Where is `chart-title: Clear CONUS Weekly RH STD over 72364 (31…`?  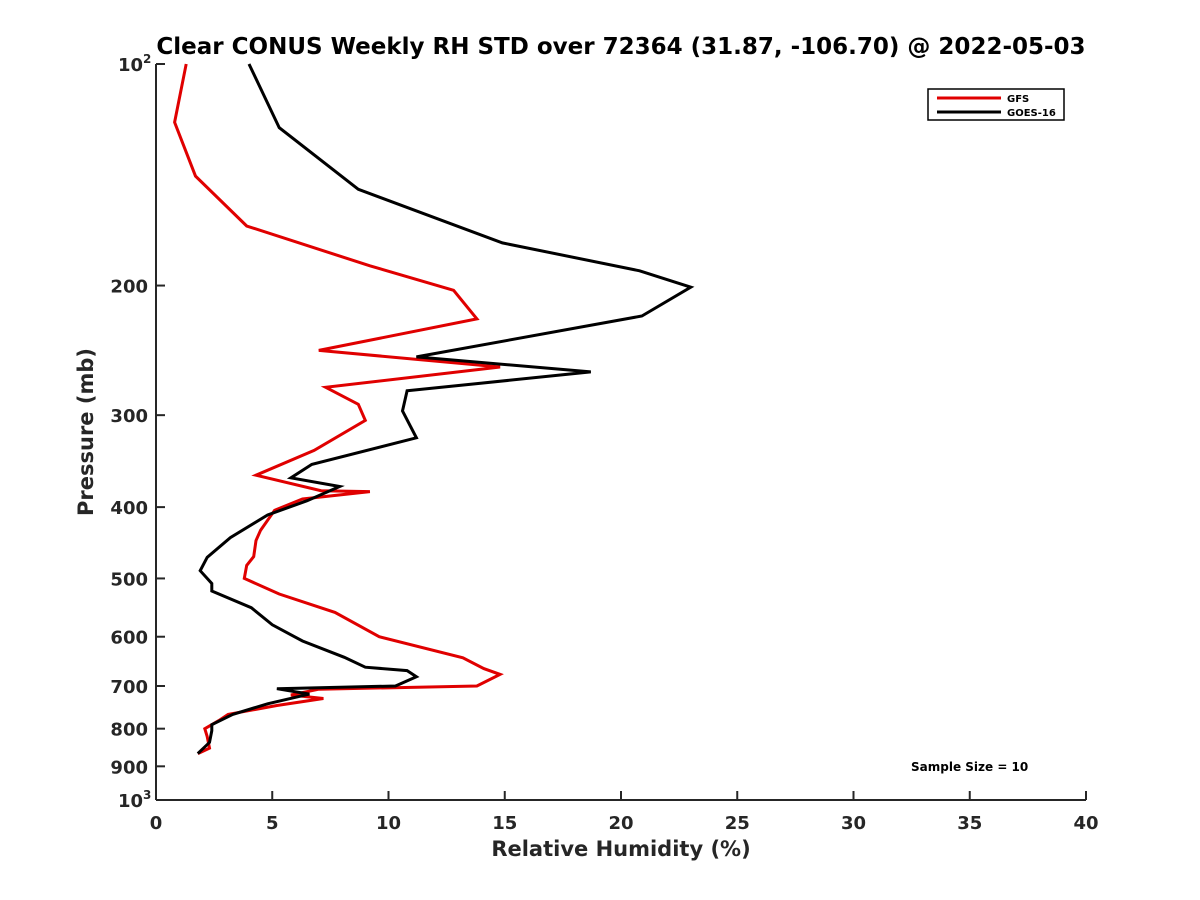
chart-title: Clear CONUS Weekly RH STD over 72364 (31… is located at coordinates (620, 47).